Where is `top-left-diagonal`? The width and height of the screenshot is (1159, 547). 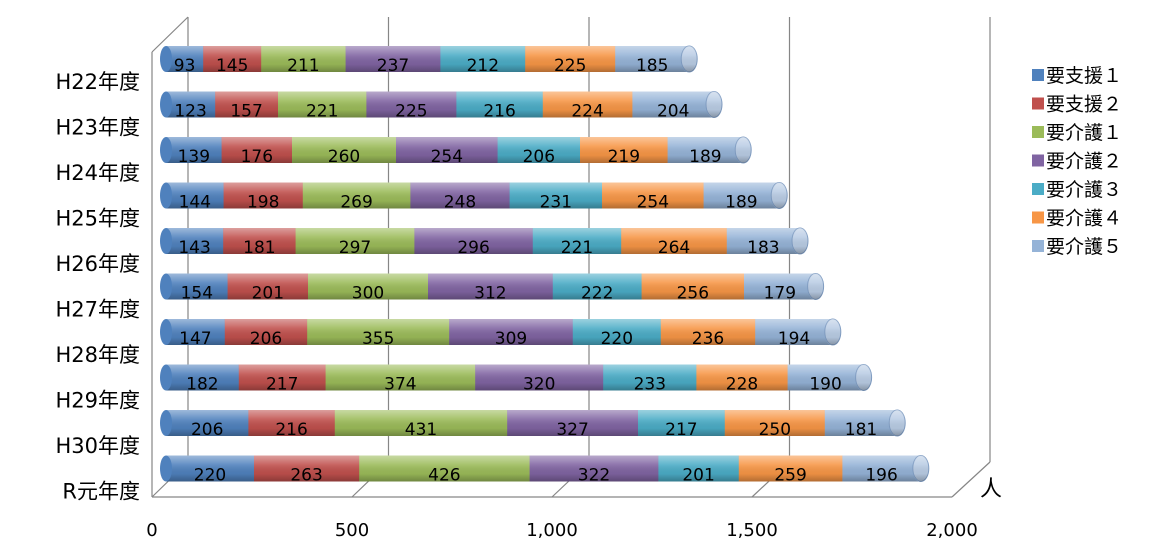
top-left-diagonal is located at coordinates (170, 34).